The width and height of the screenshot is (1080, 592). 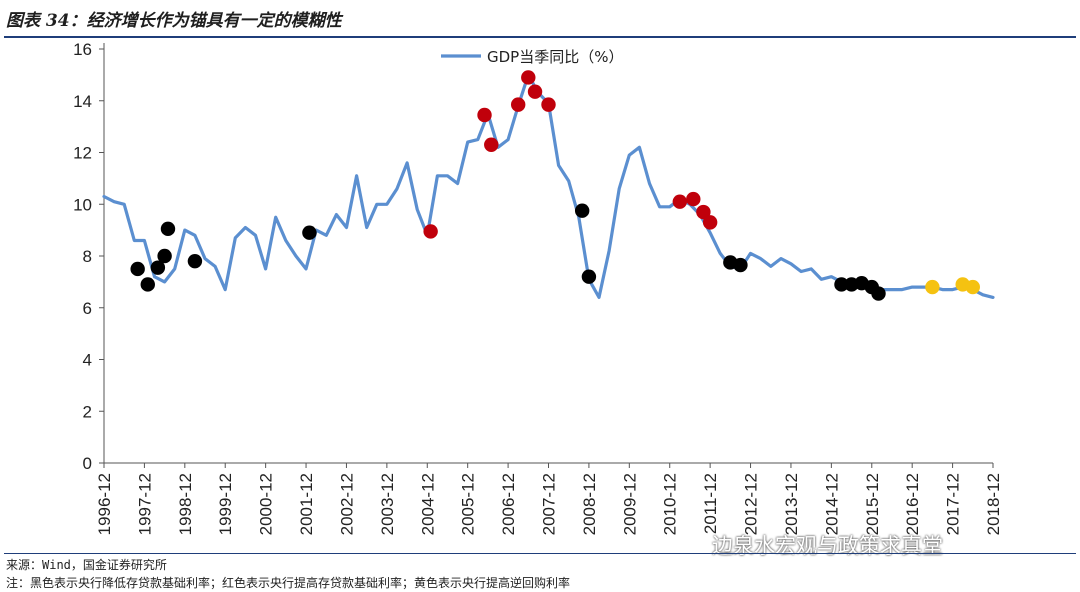 I want to click on x-tick-label: 2007-12, so click(x=549, y=504).